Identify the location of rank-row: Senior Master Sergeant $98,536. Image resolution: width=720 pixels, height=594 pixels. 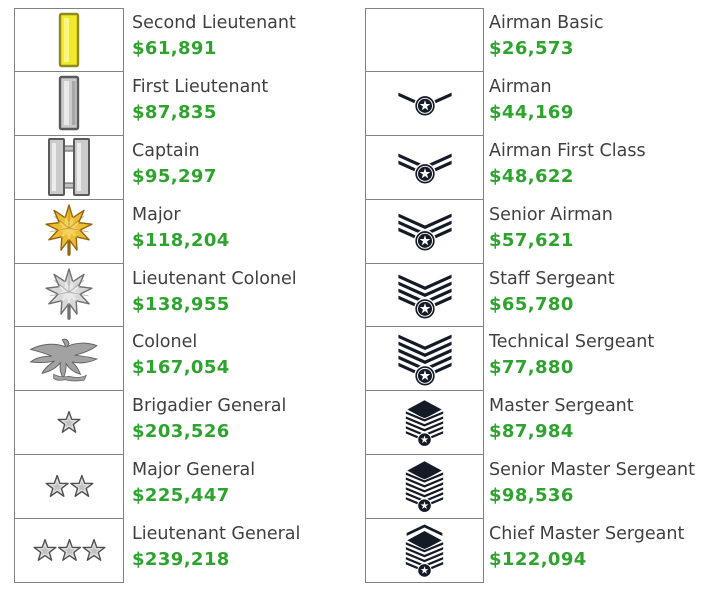
(530, 487).